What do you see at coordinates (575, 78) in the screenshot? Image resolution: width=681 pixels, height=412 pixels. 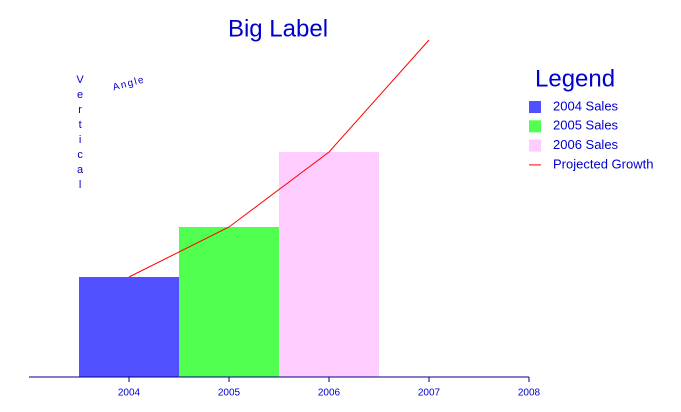 I see `legend-title: Legend` at bounding box center [575, 78].